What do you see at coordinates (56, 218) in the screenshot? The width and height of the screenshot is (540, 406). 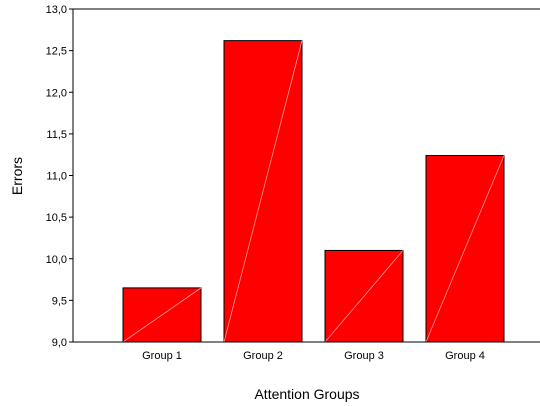 I see `y-tick-label: 10,5` at bounding box center [56, 218].